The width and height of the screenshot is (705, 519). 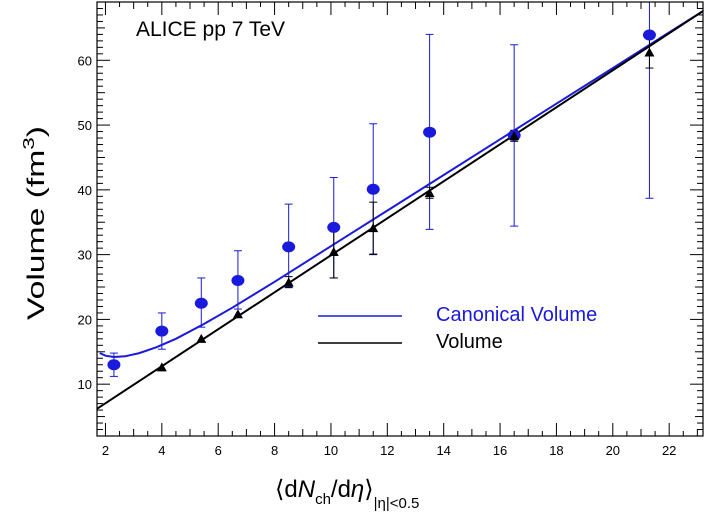 I want to click on x-tick-label: 8, so click(x=274, y=450).